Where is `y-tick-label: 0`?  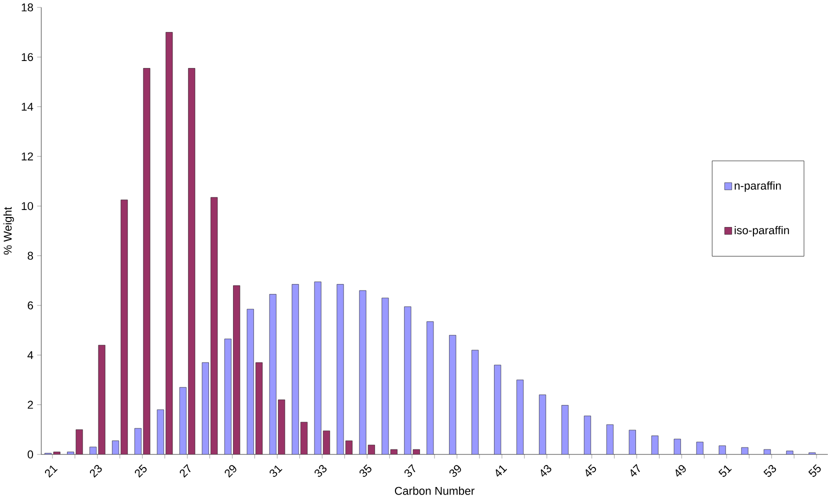
y-tick-label: 0 is located at coordinates (31, 454).